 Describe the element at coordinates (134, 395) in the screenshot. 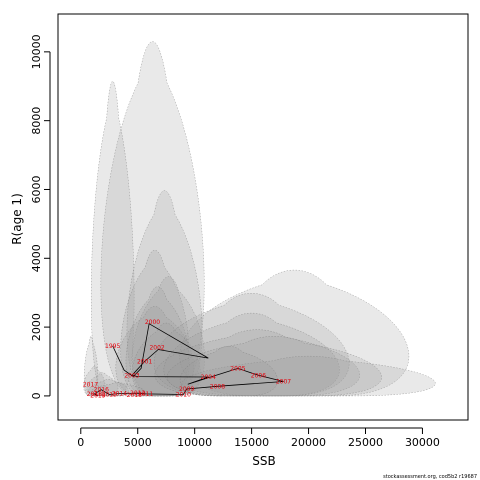

I see `year-label: 2013` at that location.